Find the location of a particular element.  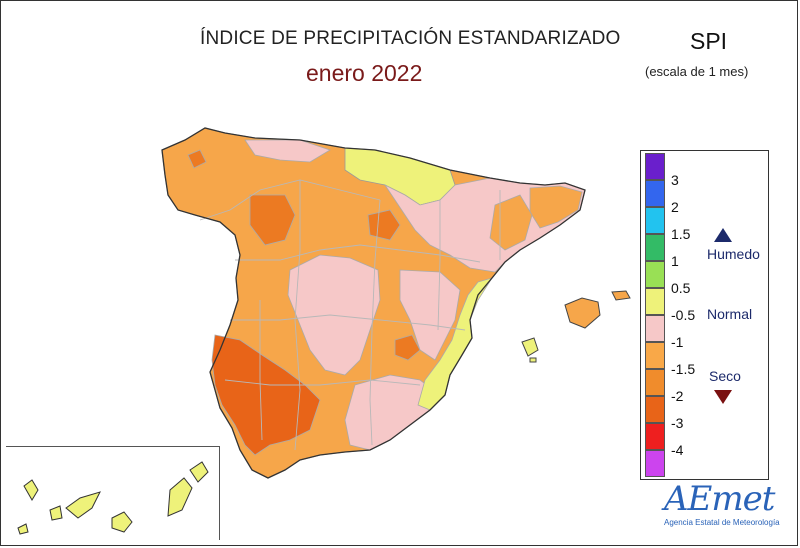

menorca-island is located at coordinates (621, 295).